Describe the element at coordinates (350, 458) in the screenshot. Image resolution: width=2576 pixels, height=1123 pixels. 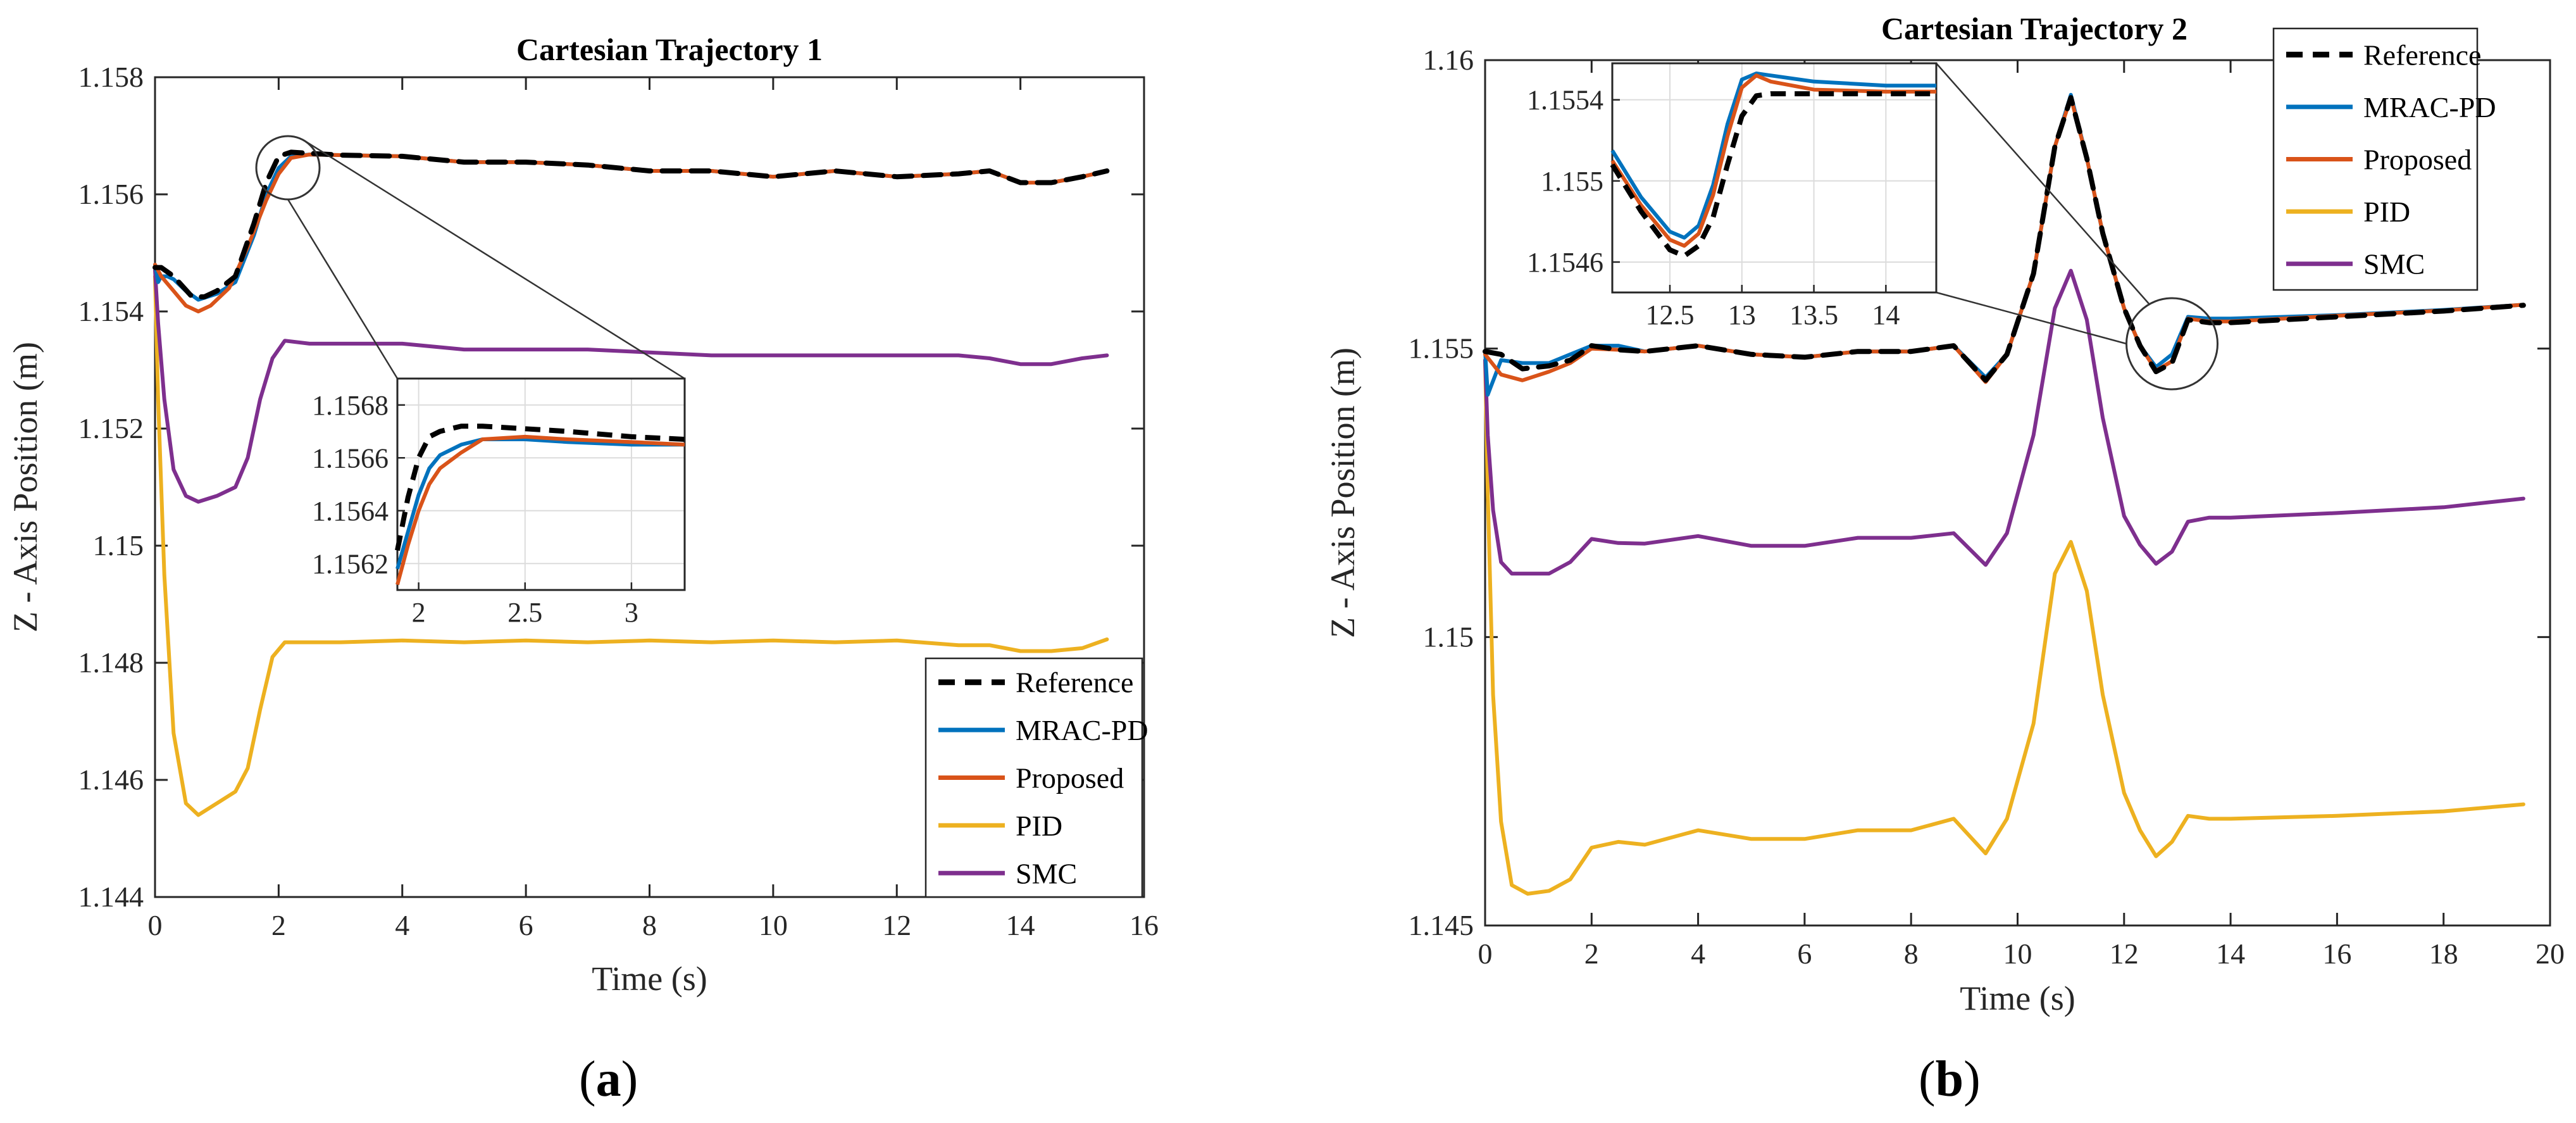
I see `inset-y-tick-label: 1.1566` at that location.